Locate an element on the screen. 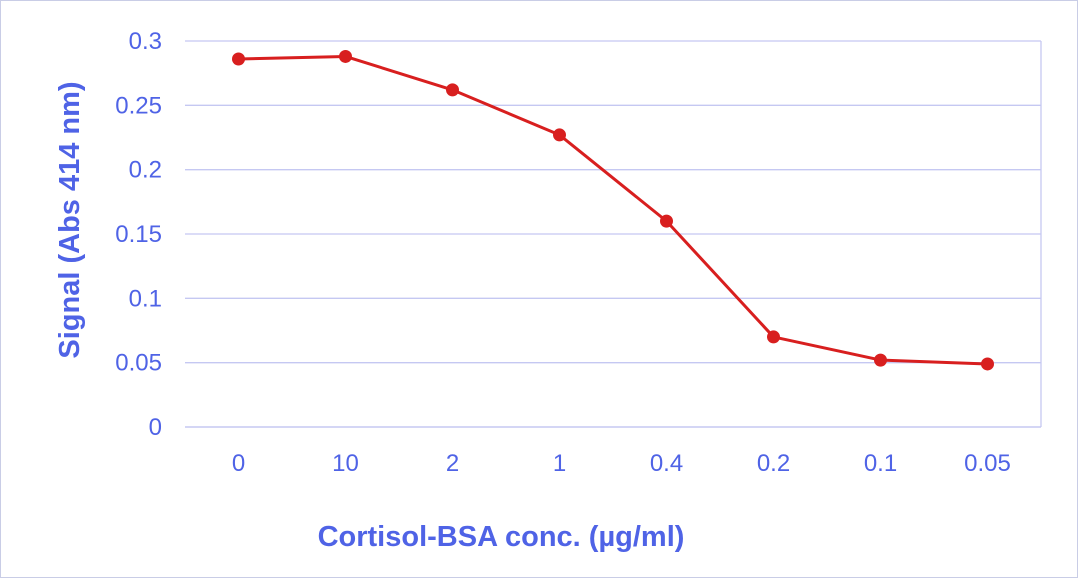 This screenshot has height=581, width=1080. y-tick-label: 0.3 is located at coordinates (145, 41).